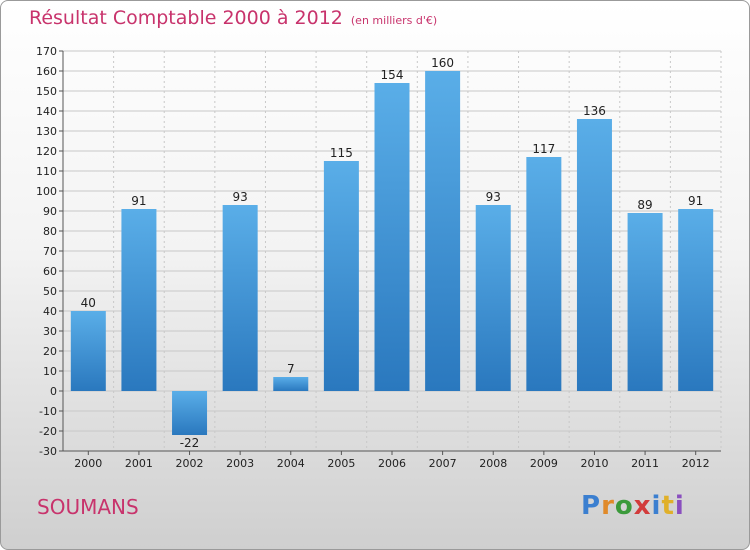  Describe the element at coordinates (190, 443) in the screenshot. I see `data-label: -22` at that location.